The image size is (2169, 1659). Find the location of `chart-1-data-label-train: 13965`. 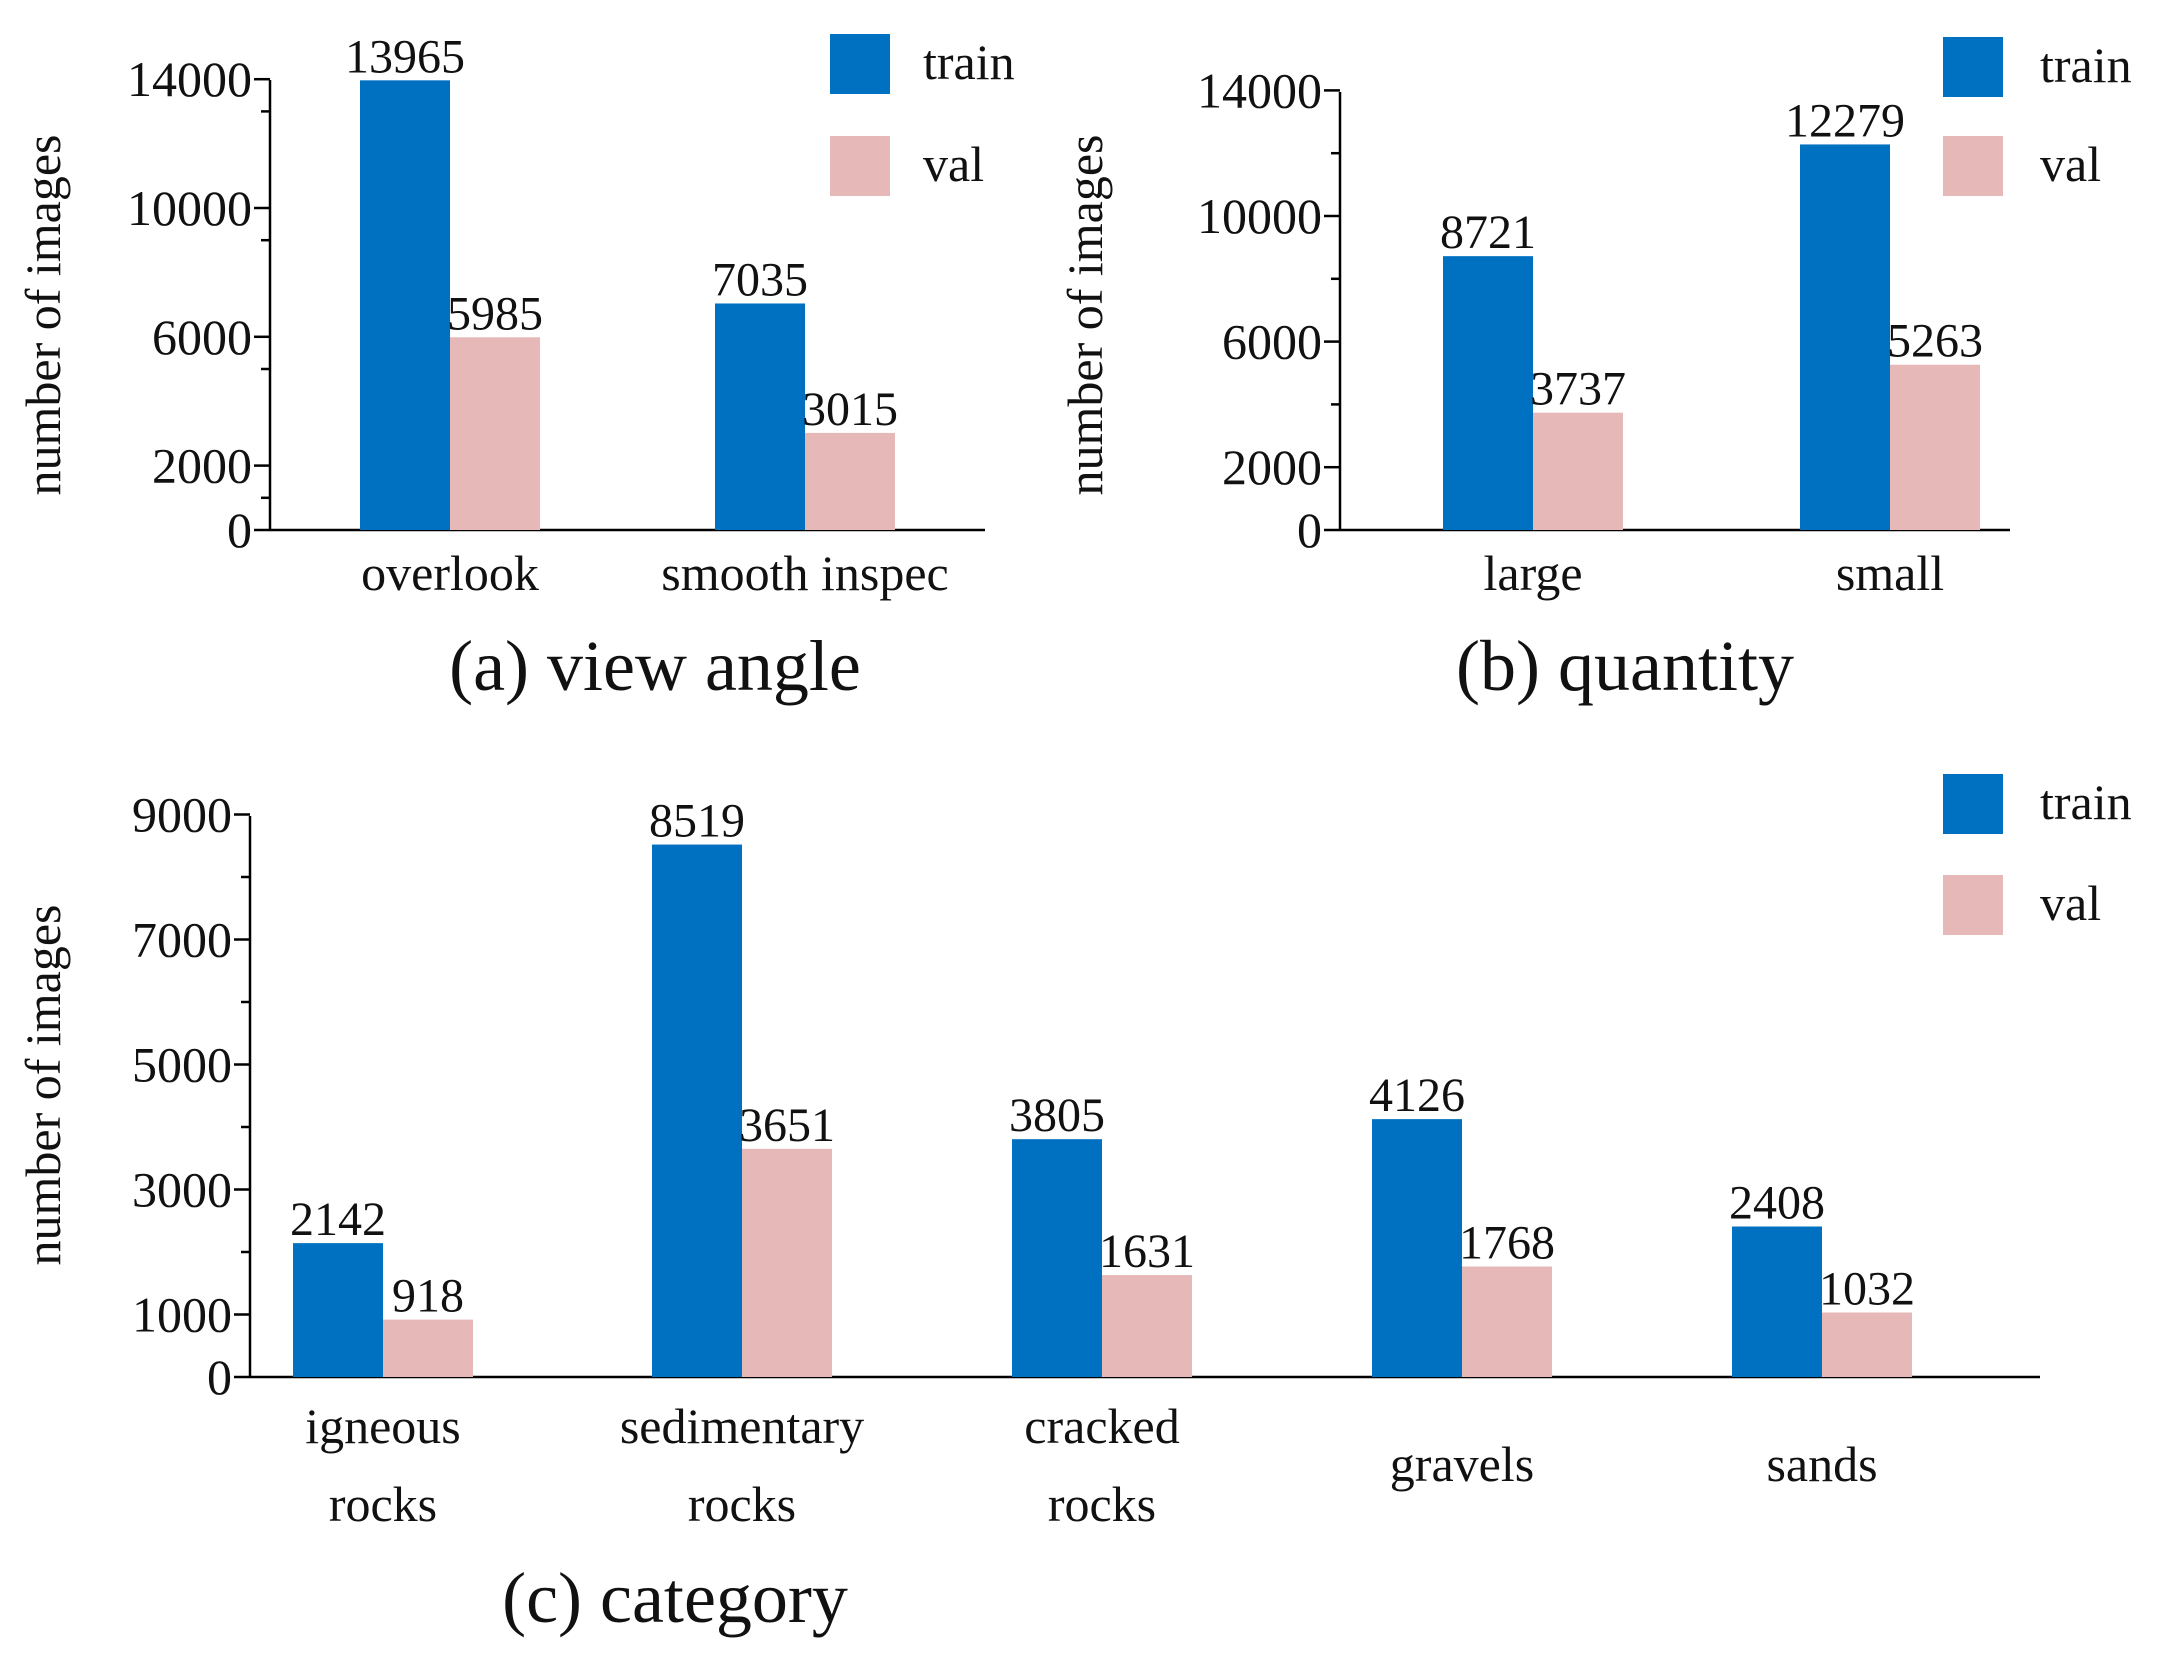

chart-1-data-label-train: 13965 is located at coordinates (405, 56).